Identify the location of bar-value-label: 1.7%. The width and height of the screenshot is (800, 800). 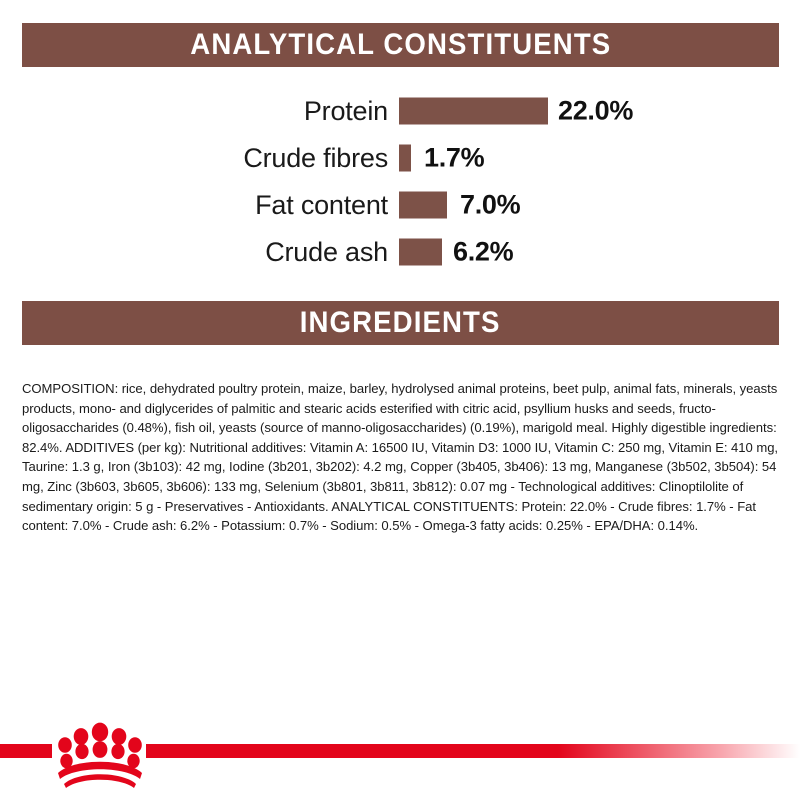
(454, 157).